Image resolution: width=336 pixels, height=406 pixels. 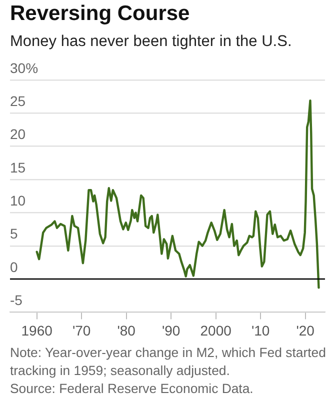 I want to click on x-tick-label: '80, so click(x=126, y=330).